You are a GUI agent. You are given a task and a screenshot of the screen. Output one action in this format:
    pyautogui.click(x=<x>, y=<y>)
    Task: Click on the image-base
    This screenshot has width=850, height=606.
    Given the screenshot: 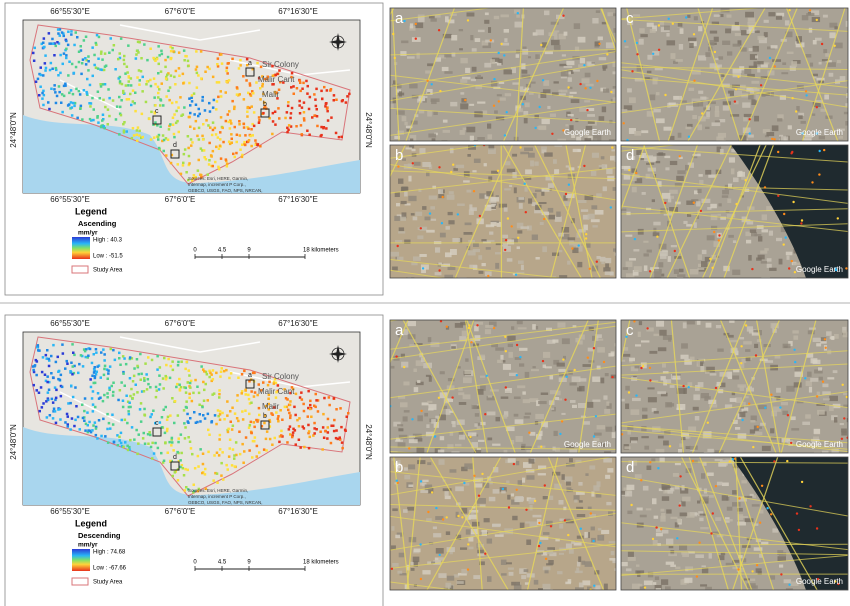 What is the action you would take?
    pyautogui.click(x=503, y=74)
    